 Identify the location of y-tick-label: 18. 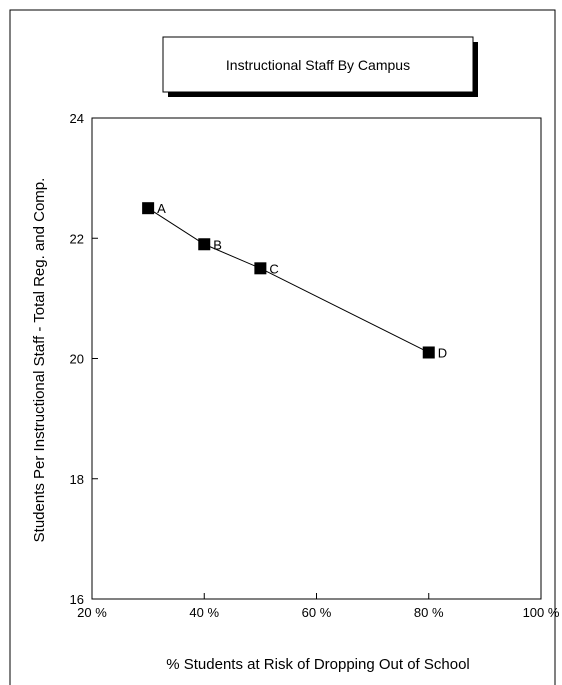
(77, 479).